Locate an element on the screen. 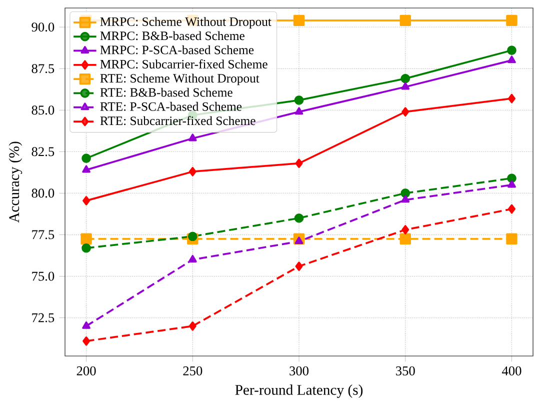  y-tick-label: 80.0 is located at coordinates (43, 193).